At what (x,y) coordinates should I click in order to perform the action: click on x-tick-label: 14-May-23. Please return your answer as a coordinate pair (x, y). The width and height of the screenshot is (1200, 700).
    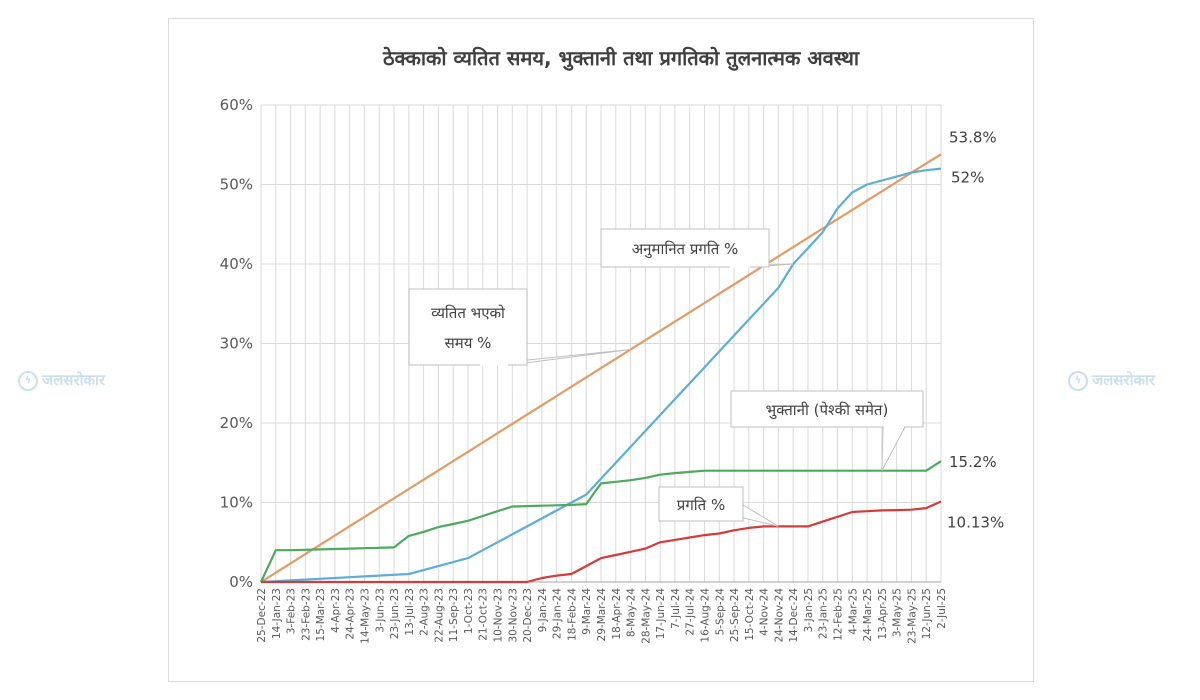
    Looking at the image, I should click on (365, 616).